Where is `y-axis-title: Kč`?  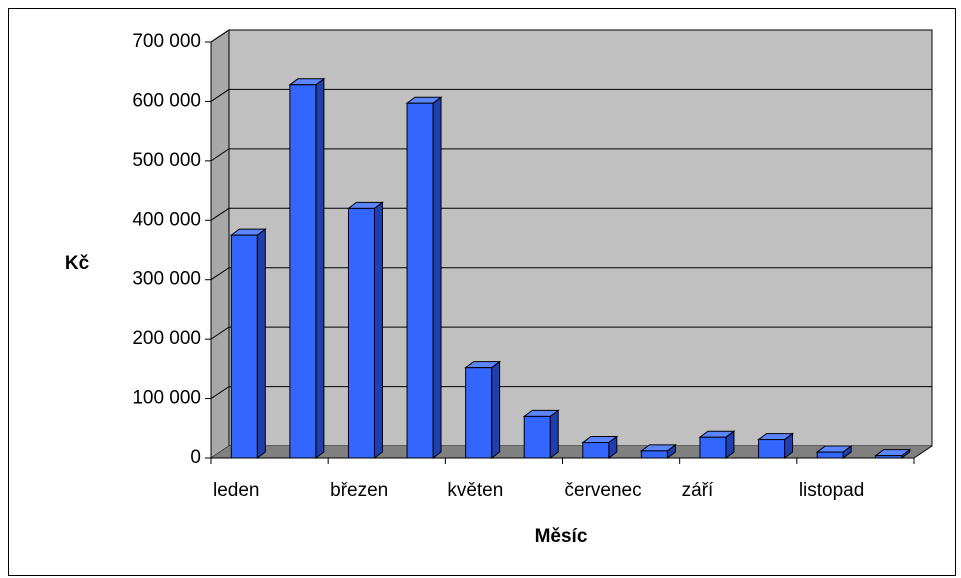
y-axis-title: Kč is located at coordinates (77, 263).